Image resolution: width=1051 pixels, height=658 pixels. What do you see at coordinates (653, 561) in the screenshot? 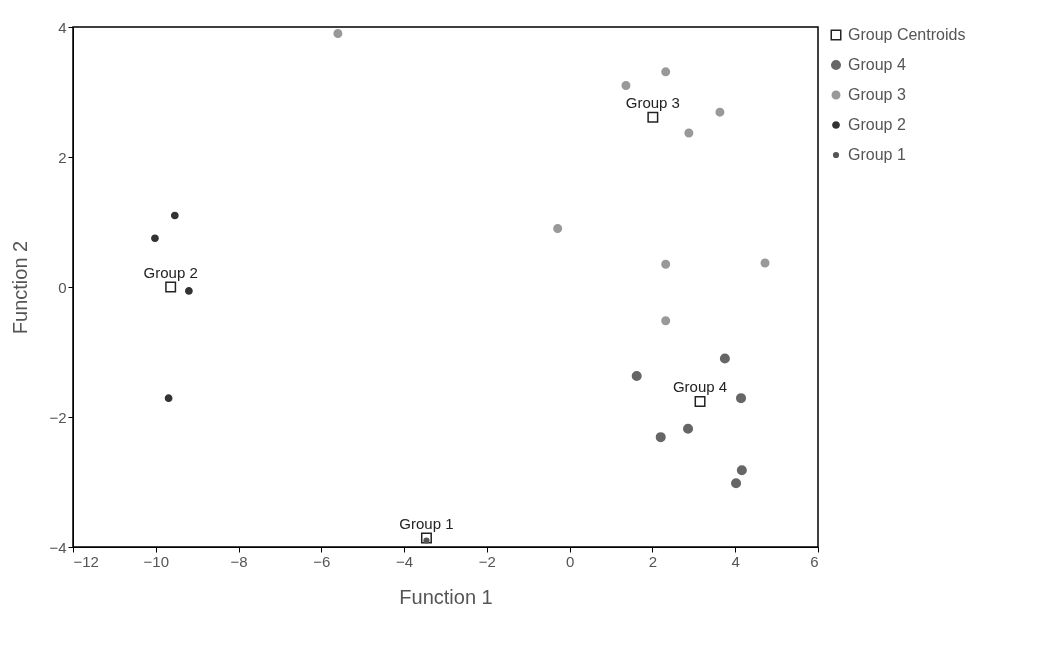
I see `x-tick-label: 2` at bounding box center [653, 561].